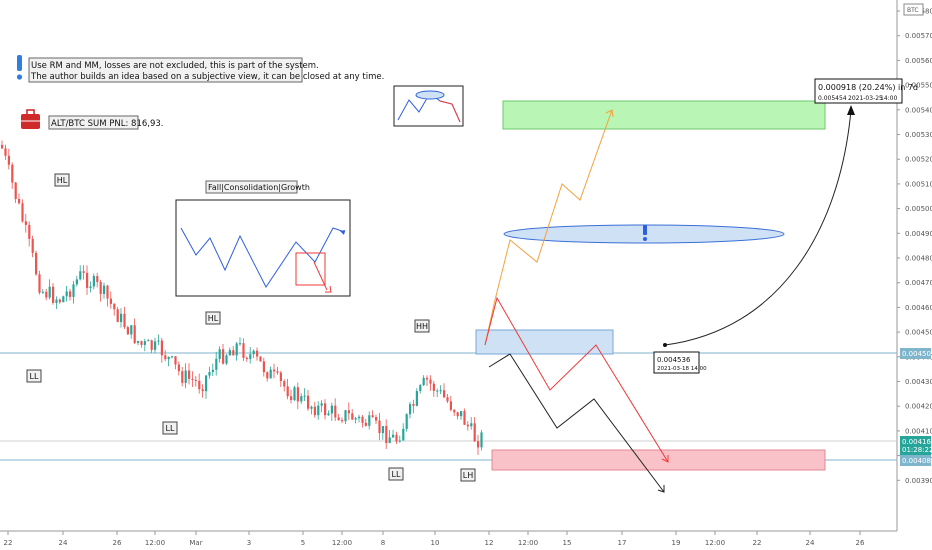 This screenshot has width=932, height=550. What do you see at coordinates (468, 475) in the screenshot?
I see `pivot-label: LH` at bounding box center [468, 475].